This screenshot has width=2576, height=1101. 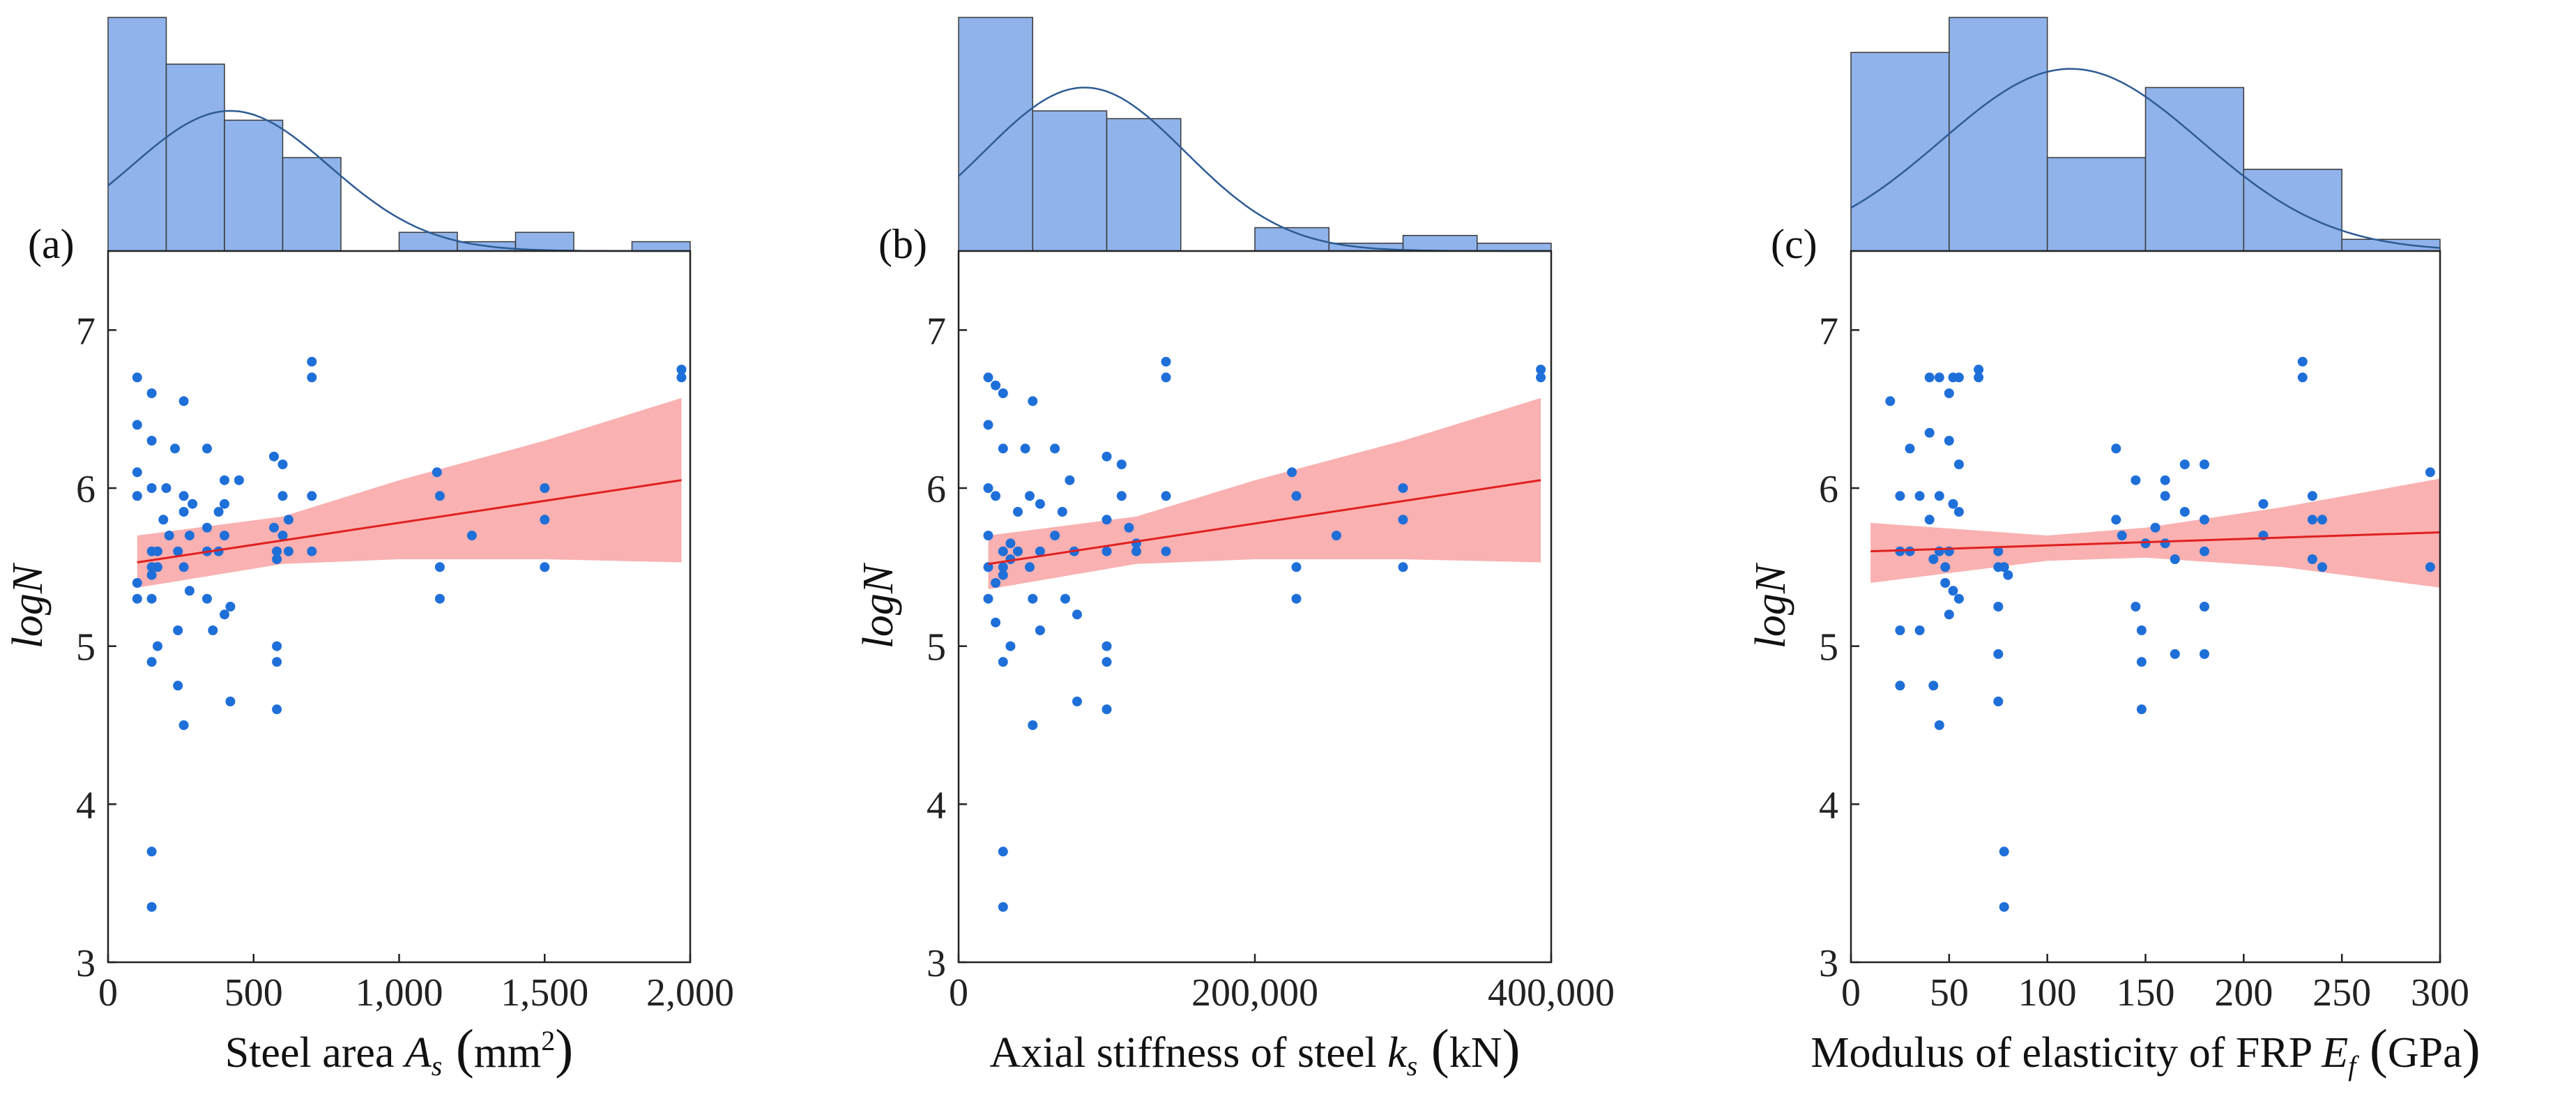 I want to click on panel-label: (c), so click(x=1794, y=244).